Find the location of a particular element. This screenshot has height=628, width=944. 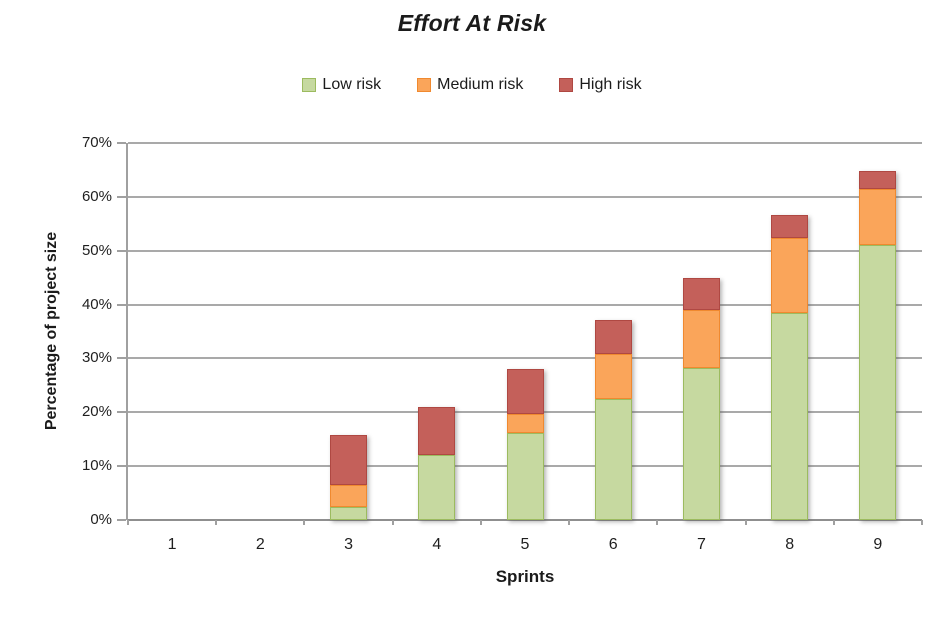

y-tick-label: 10% is located at coordinates (96, 466).